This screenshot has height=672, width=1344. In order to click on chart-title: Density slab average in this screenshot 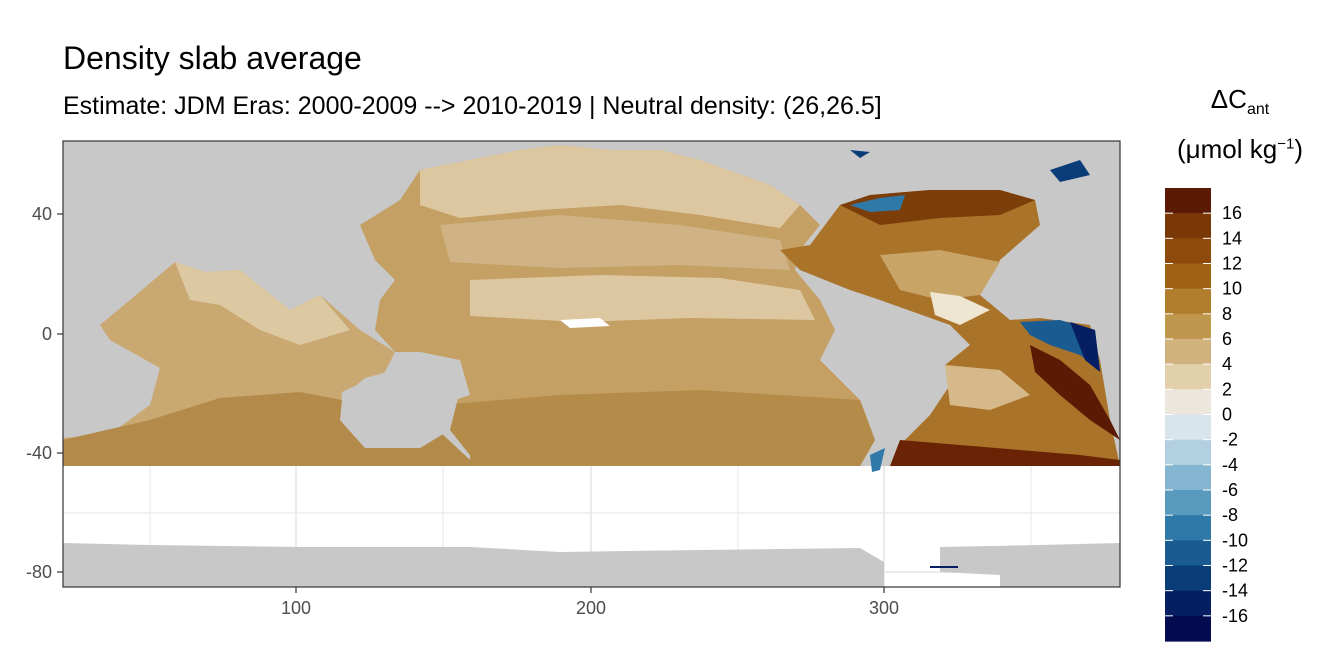, I will do `click(212, 58)`.